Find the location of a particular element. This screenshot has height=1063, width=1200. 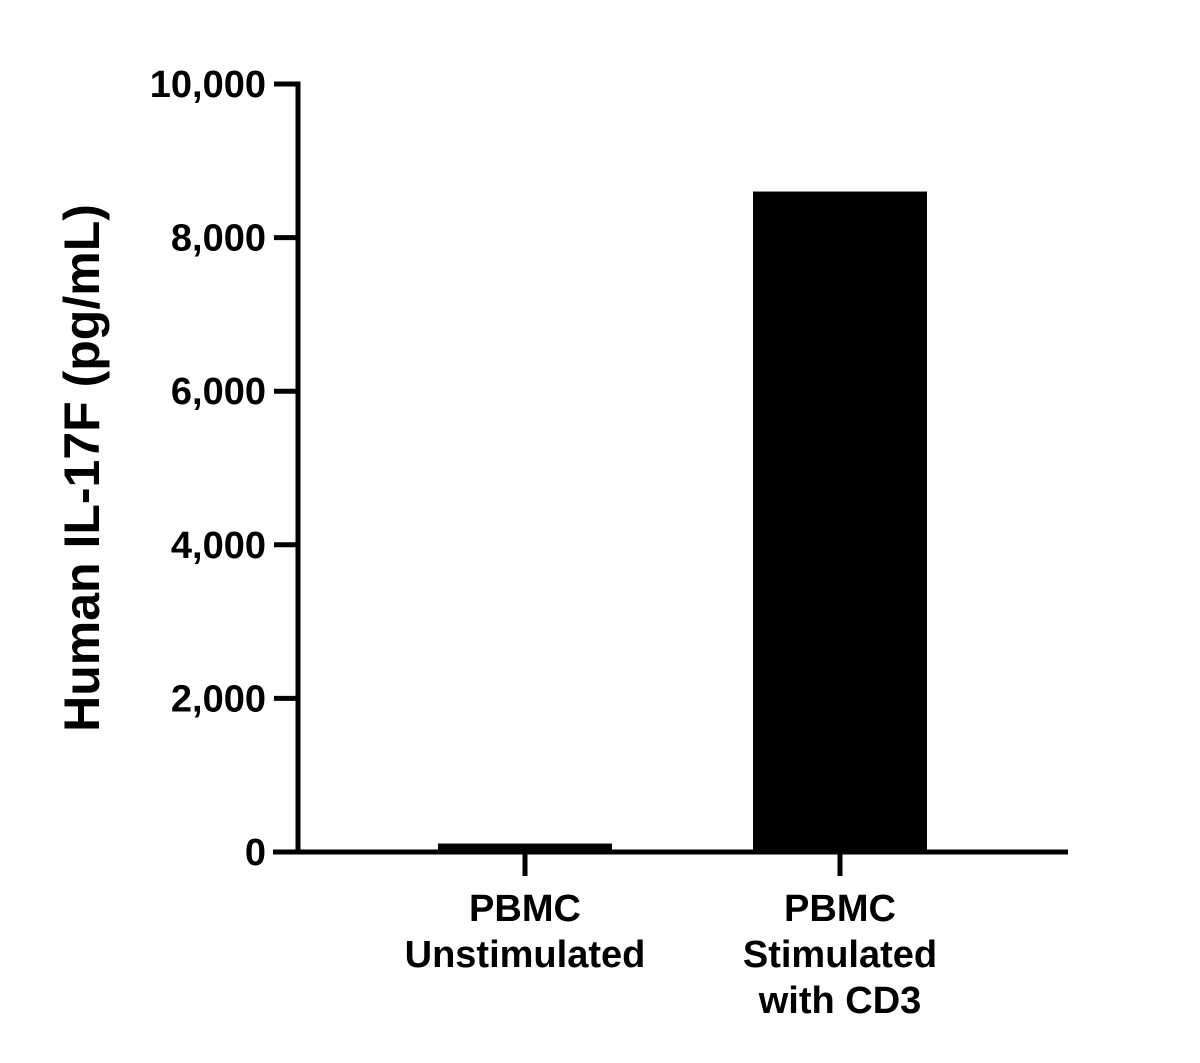

y-tick-label: 4,000 is located at coordinates (218, 546).